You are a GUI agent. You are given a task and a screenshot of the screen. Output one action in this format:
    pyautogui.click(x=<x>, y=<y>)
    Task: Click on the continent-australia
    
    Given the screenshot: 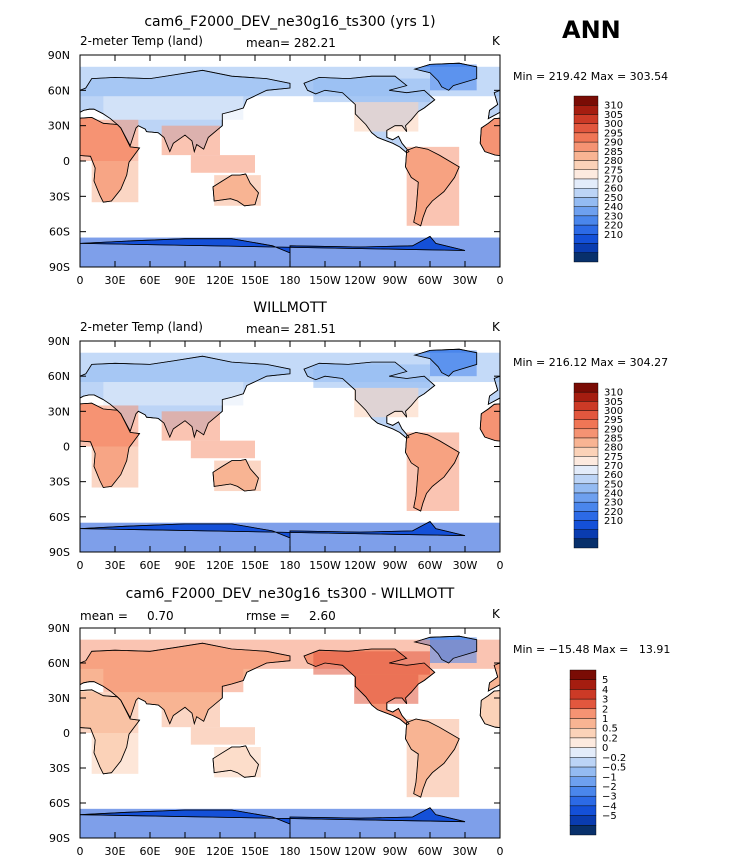 What is the action you would take?
    pyautogui.click(x=656, y=475)
    